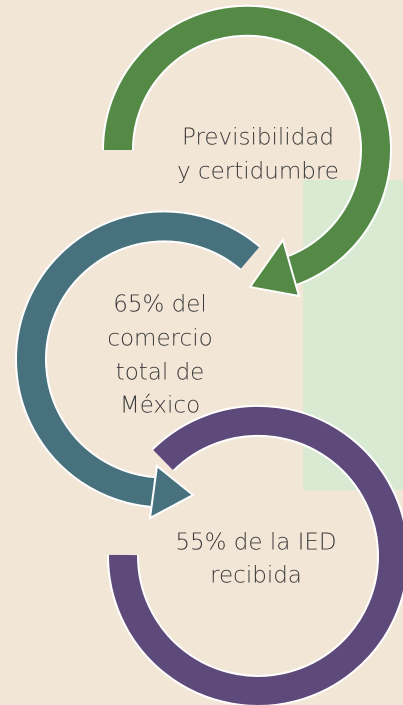 The image size is (403, 705). I want to click on teal-arrowhead, so click(171, 492).